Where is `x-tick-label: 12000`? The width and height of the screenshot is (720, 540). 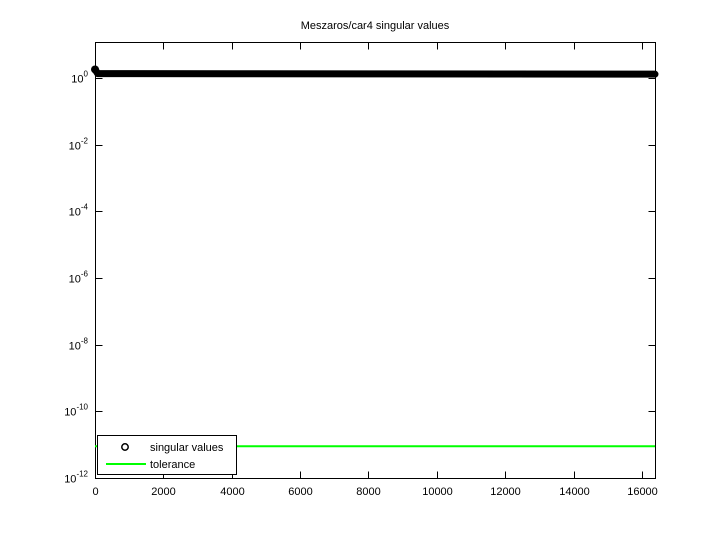
x-tick-label: 12000 is located at coordinates (505, 492).